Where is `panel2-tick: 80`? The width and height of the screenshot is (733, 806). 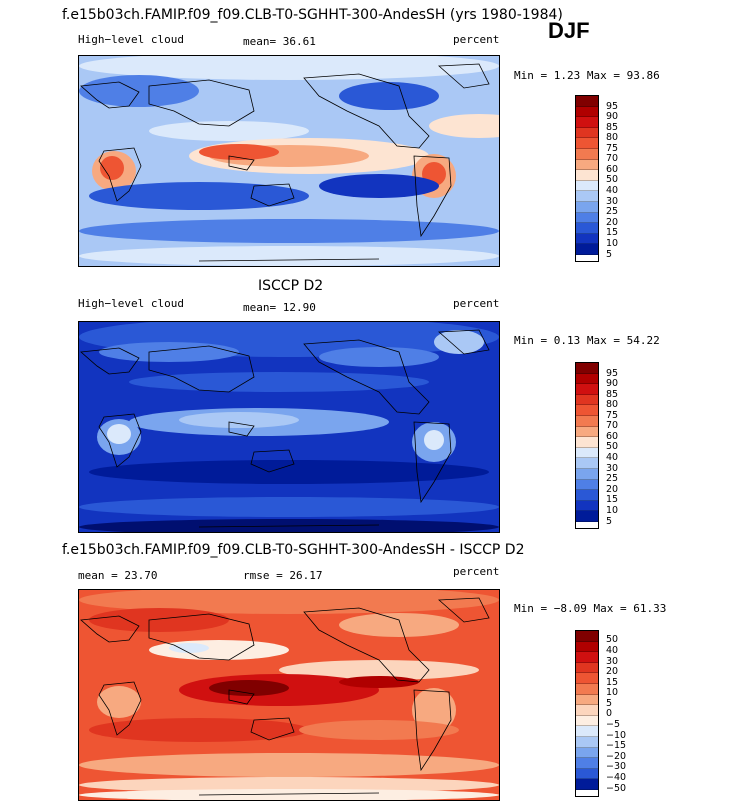
panel2-tick: 80 is located at coordinates (612, 404).